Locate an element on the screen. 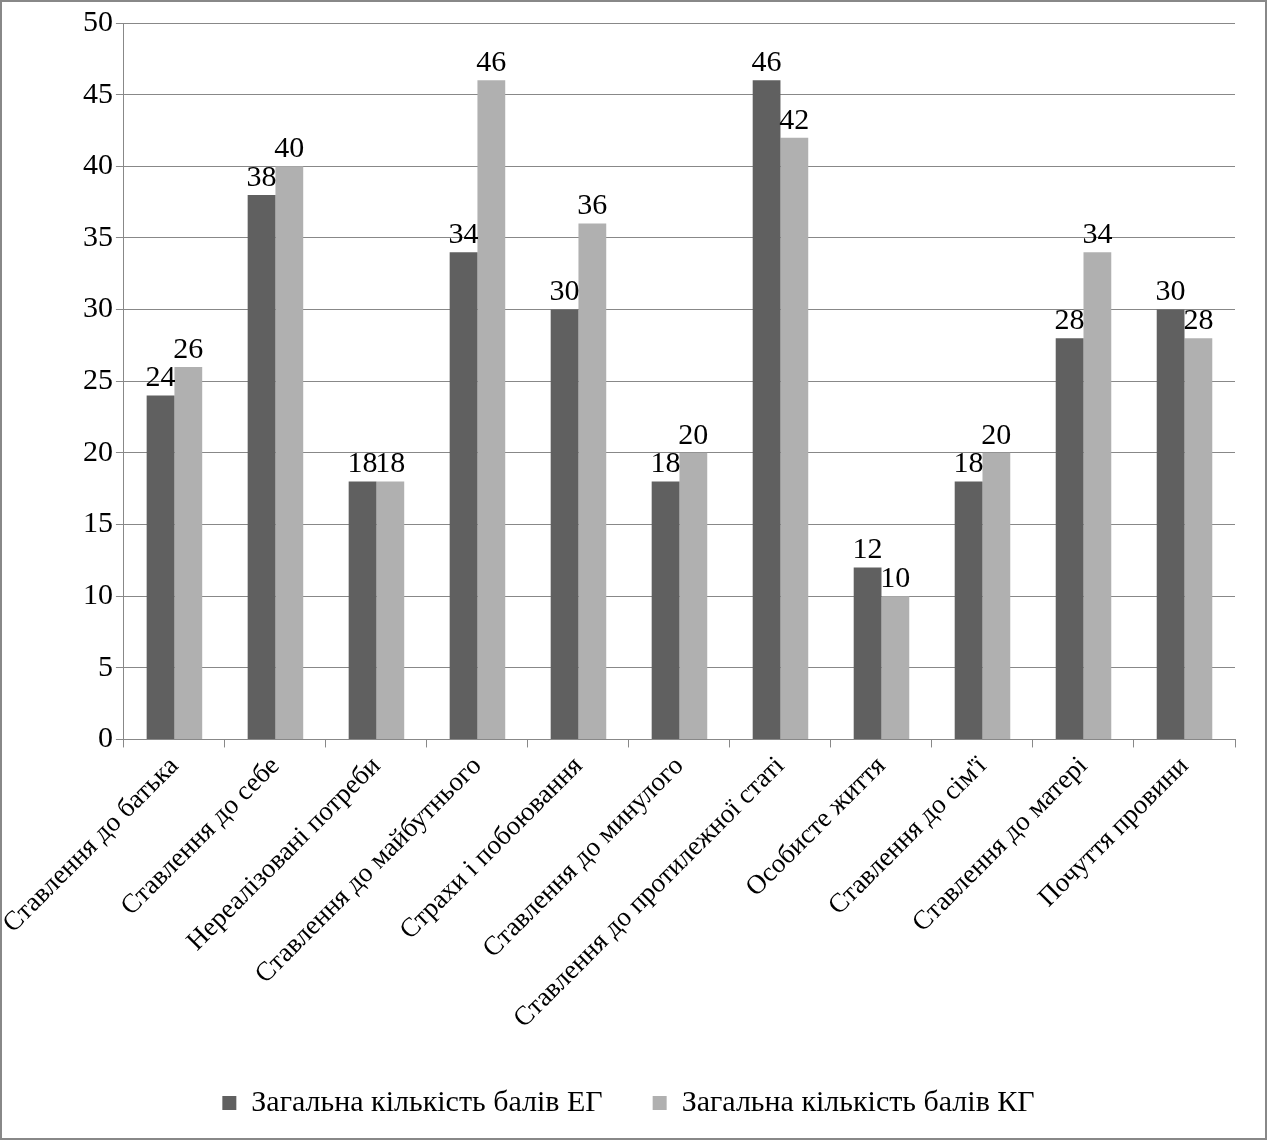 This screenshot has height=1140, width=1267. y-tick-label: 20 is located at coordinates (97, 450).